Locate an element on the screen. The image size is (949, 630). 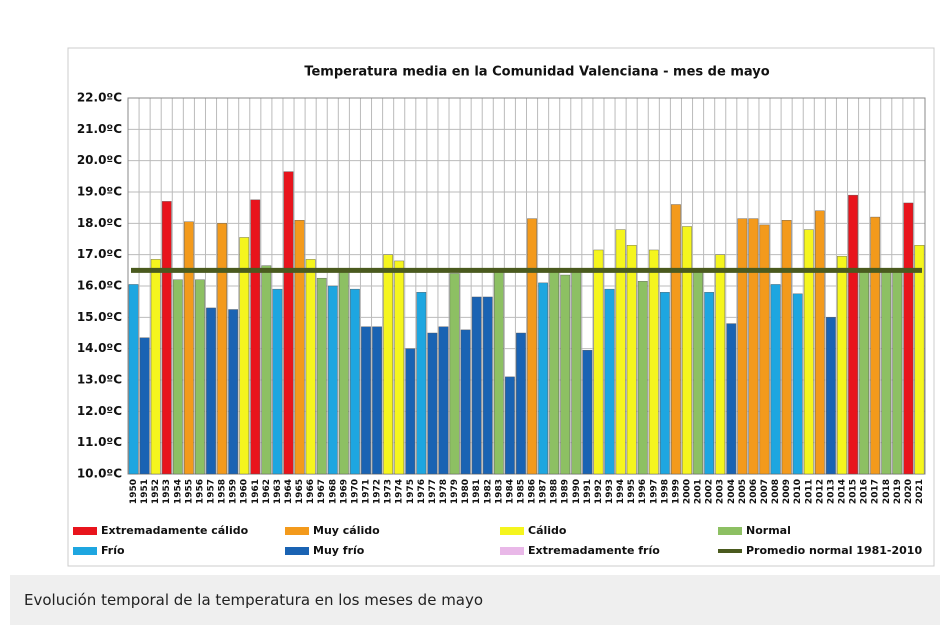
y-tick-label: 20.0ºC is located at coordinates (99, 160).